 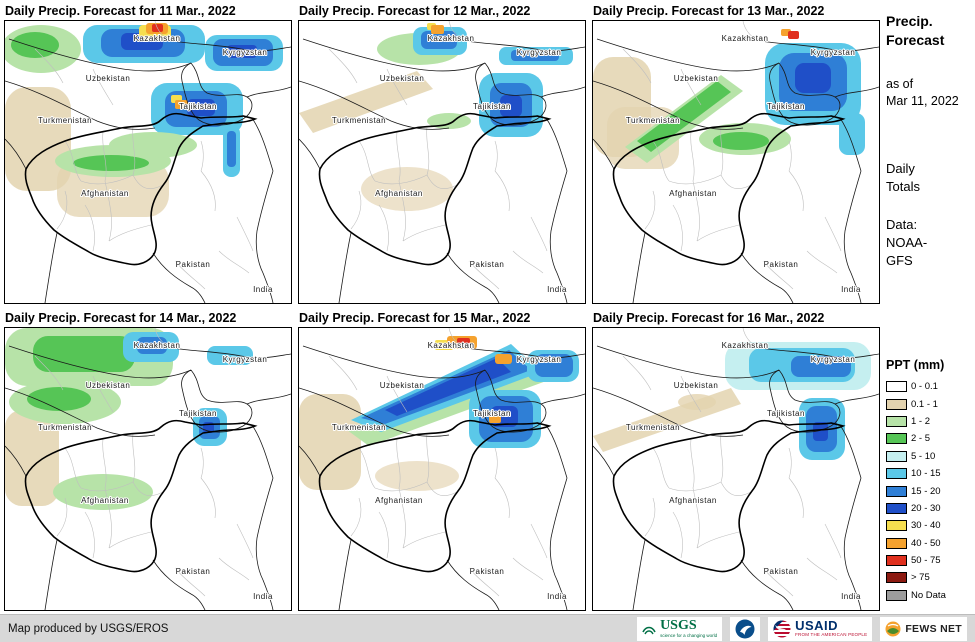 I want to click on legend-label: 30 - 40, so click(x=926, y=526).